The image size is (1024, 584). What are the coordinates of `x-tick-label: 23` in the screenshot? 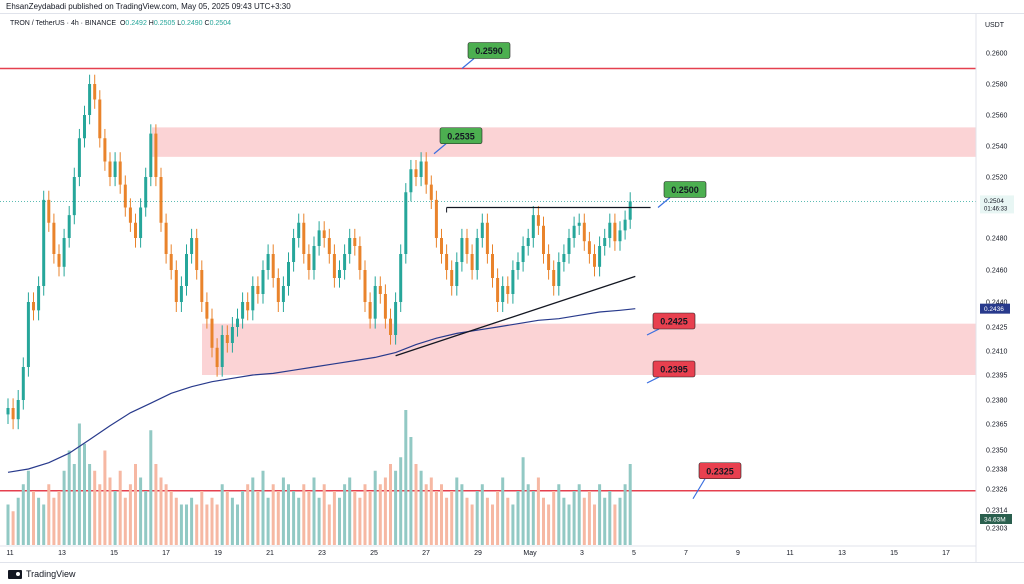 It's located at (322, 553).